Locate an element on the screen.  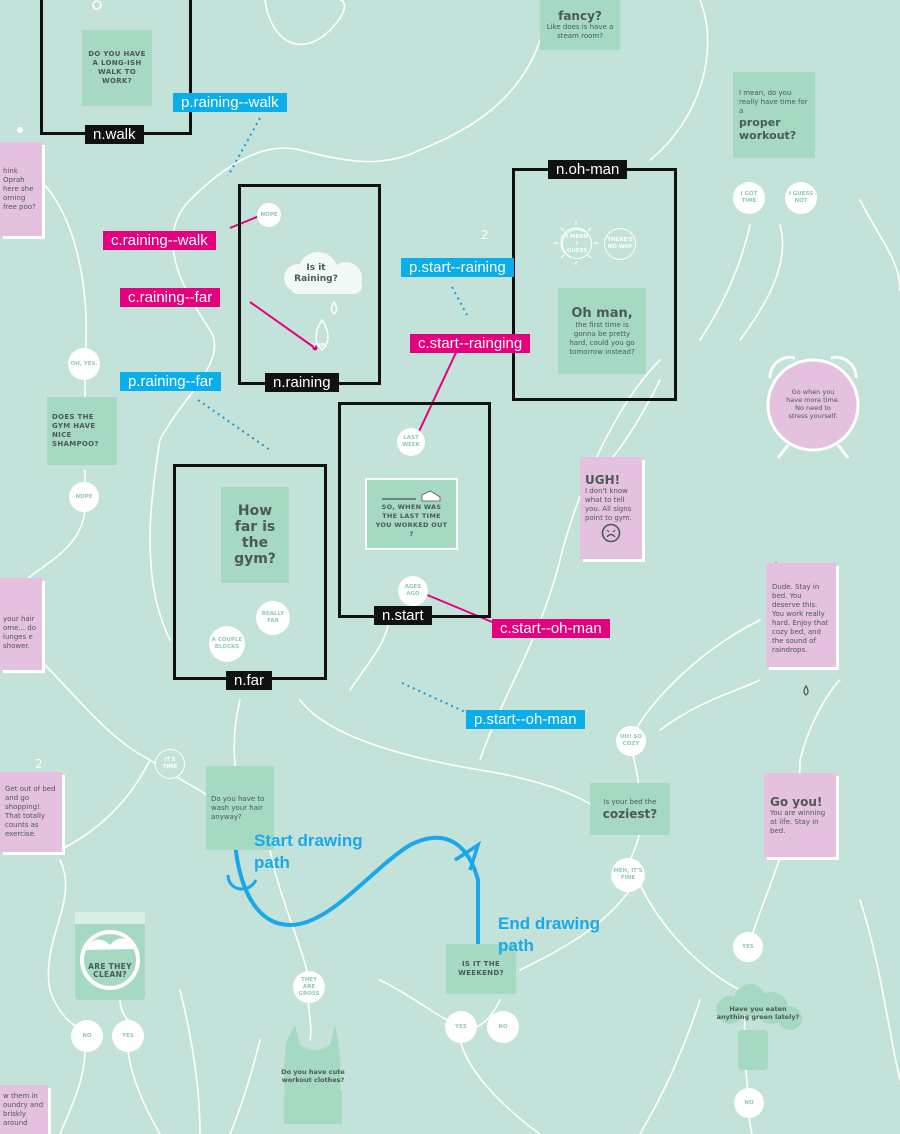
far-question-text: How far is the gym? is located at coordinates (255, 535).